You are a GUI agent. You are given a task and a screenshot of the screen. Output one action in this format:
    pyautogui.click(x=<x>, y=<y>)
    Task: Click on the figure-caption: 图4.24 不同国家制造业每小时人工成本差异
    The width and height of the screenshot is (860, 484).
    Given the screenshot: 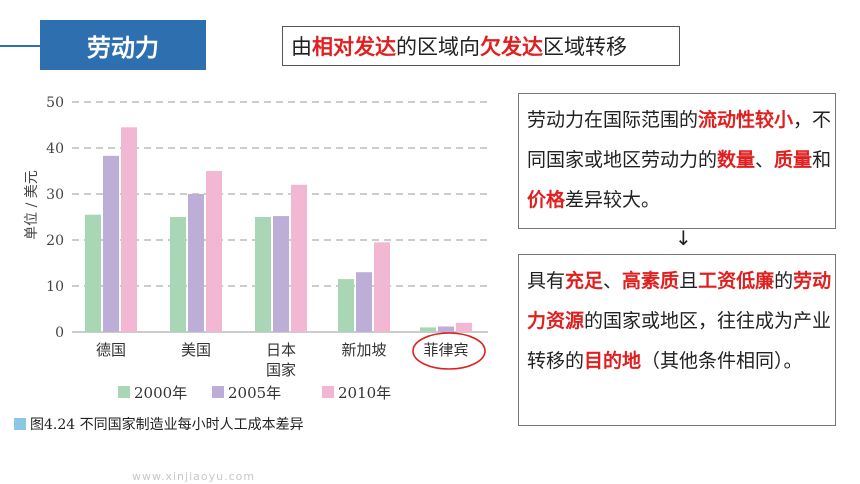 What is the action you would take?
    pyautogui.click(x=159, y=424)
    